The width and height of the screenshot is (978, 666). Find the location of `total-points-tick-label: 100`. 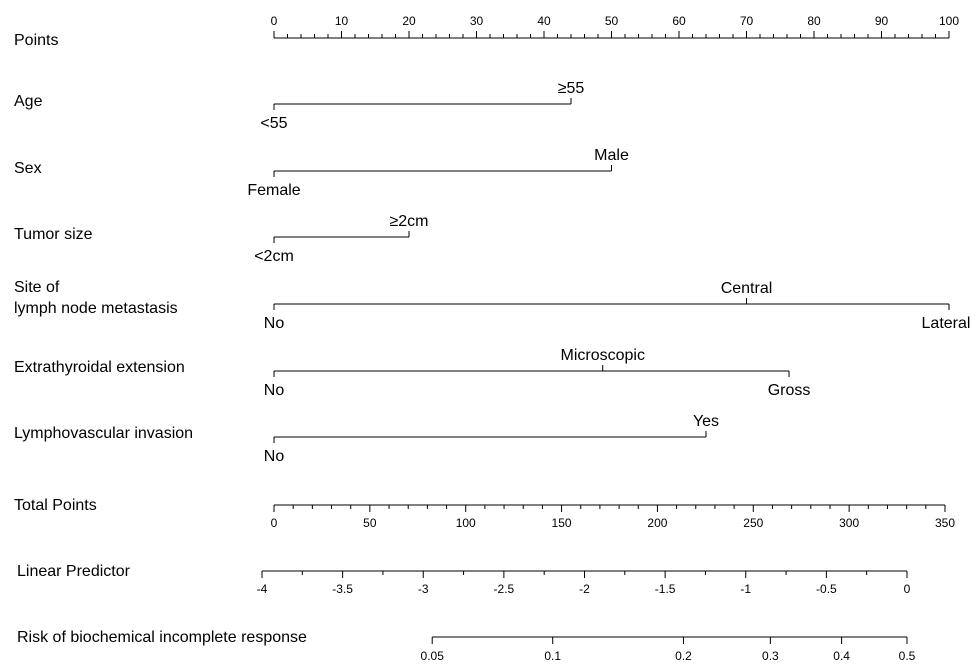

total-points-tick-label: 100 is located at coordinates (466, 523).